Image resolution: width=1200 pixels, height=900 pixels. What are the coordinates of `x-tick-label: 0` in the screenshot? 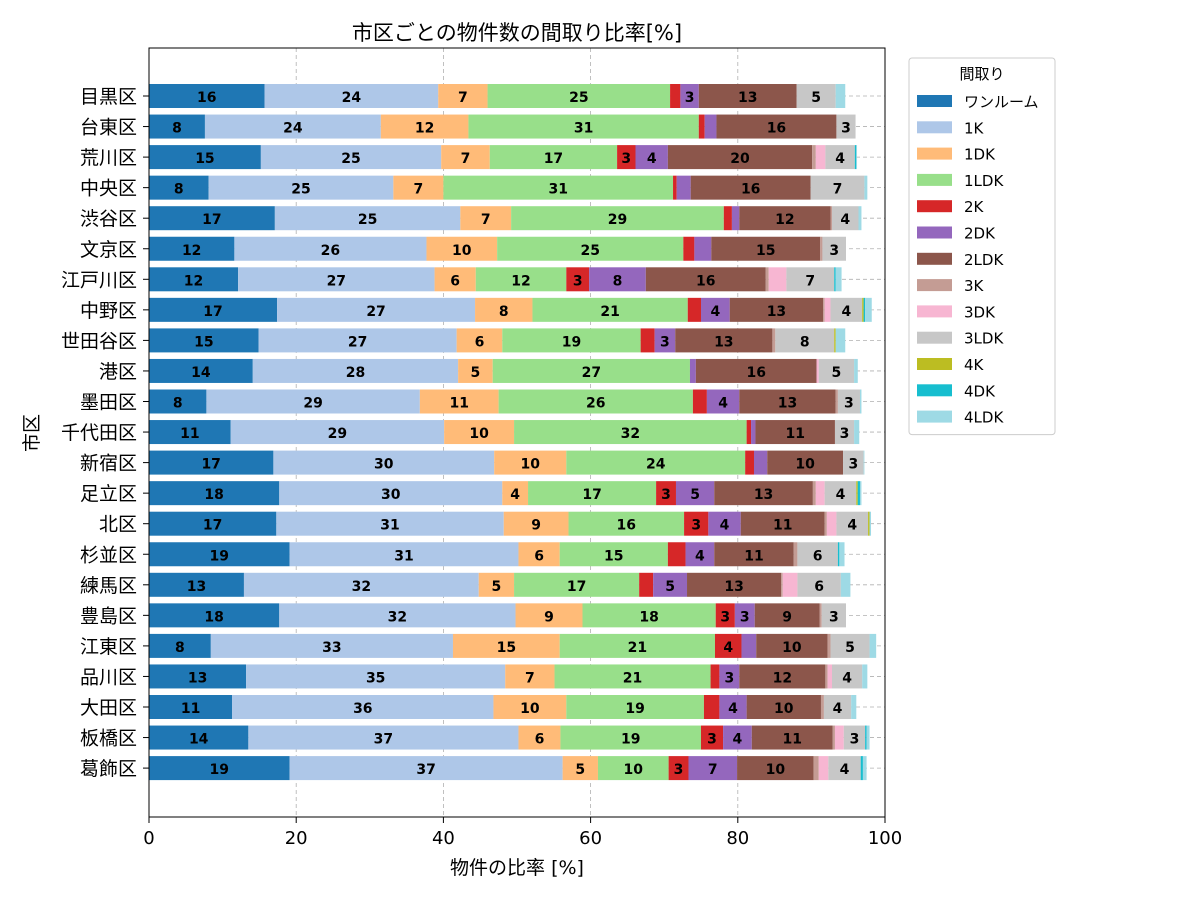 It's located at (148, 838).